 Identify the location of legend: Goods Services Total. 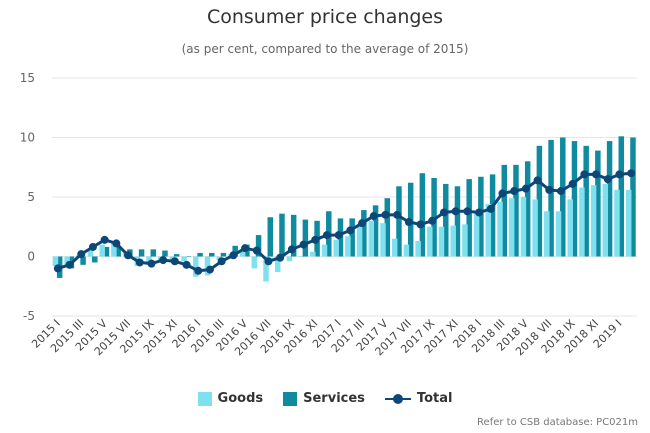
(325, 398).